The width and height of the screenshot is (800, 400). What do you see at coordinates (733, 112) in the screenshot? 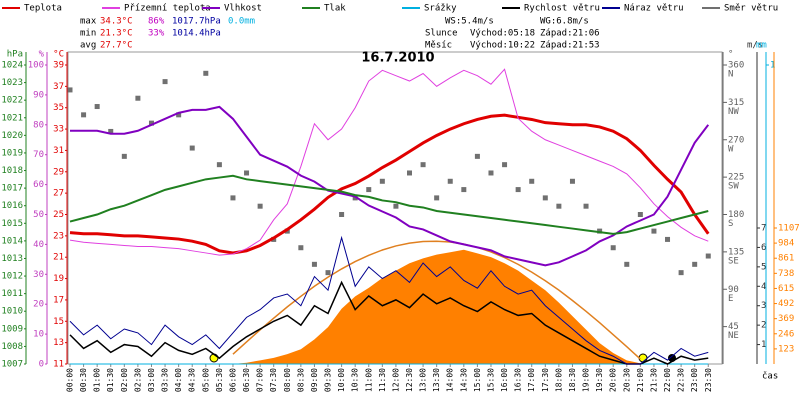
I see `direction-label: NW` at bounding box center [733, 112].